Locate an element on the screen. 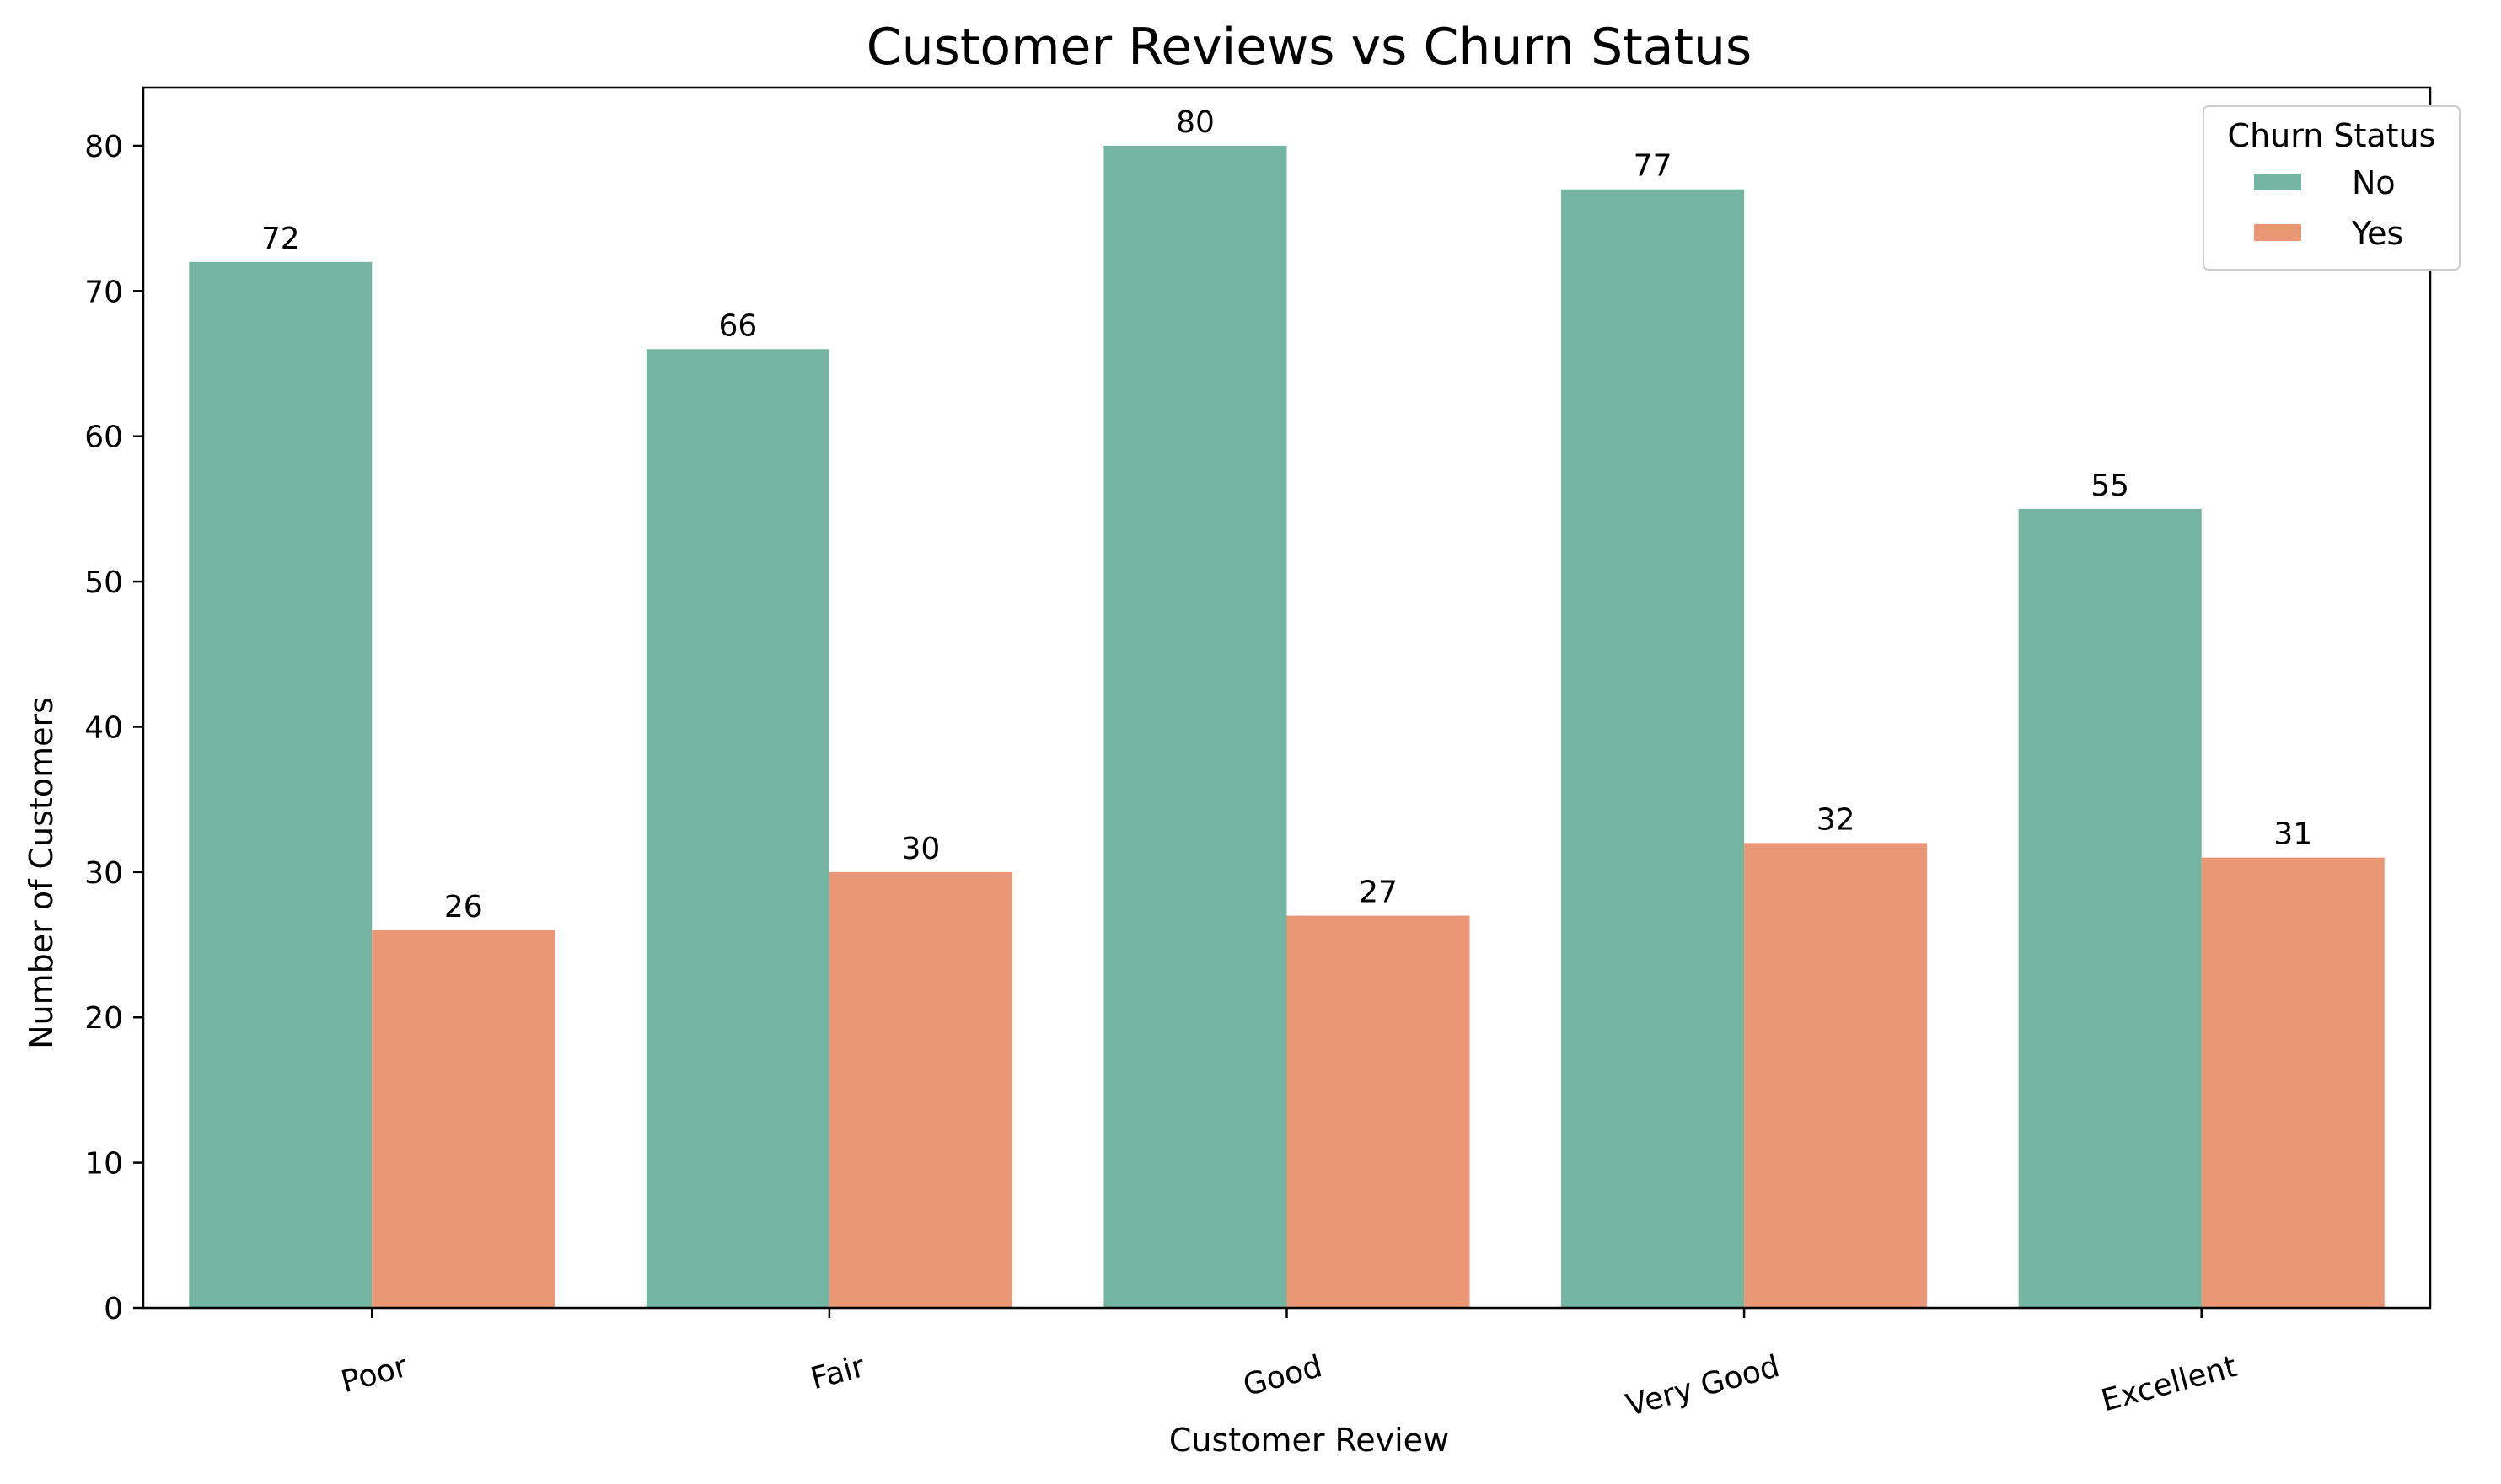 Image resolution: width=2501 pixels, height=1484 pixels. y-tick-label: 70 is located at coordinates (103, 292).